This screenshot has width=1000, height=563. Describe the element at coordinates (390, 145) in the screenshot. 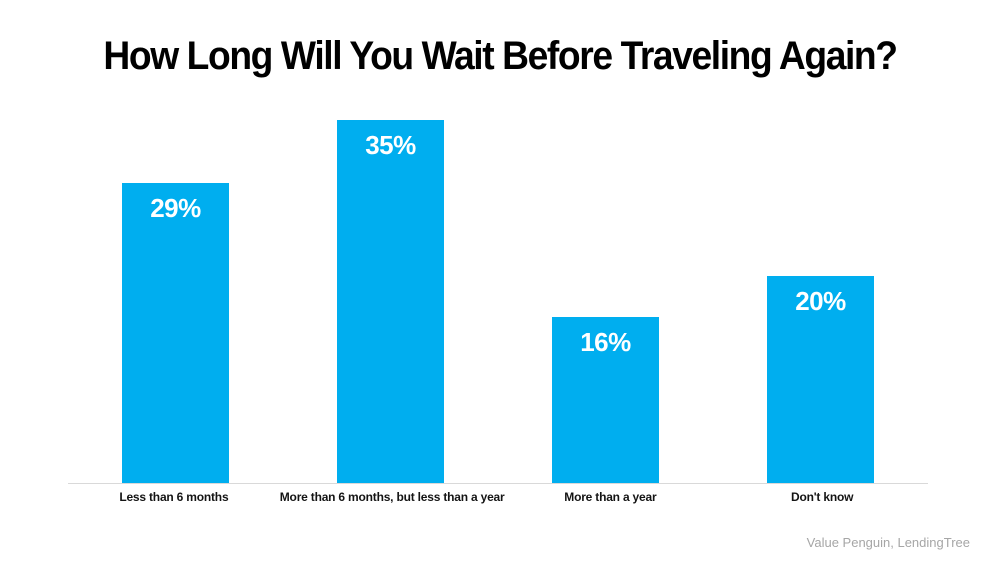

I see `bar-value-label: 35%` at that location.